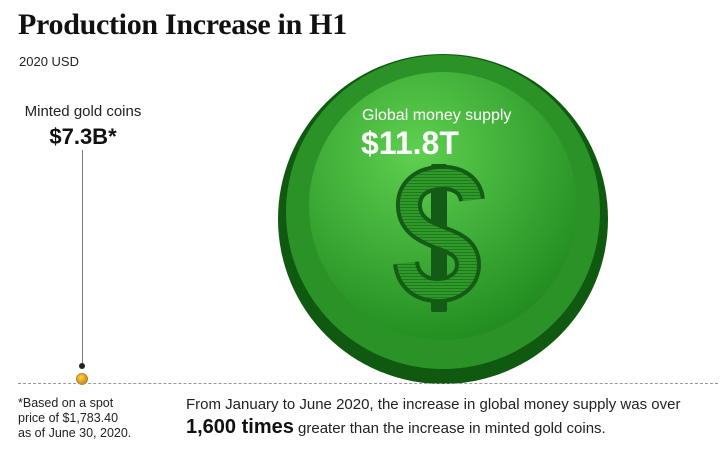 The image size is (724, 469). I want to click on gold-coins-label: Minted gold coins, so click(83, 111).